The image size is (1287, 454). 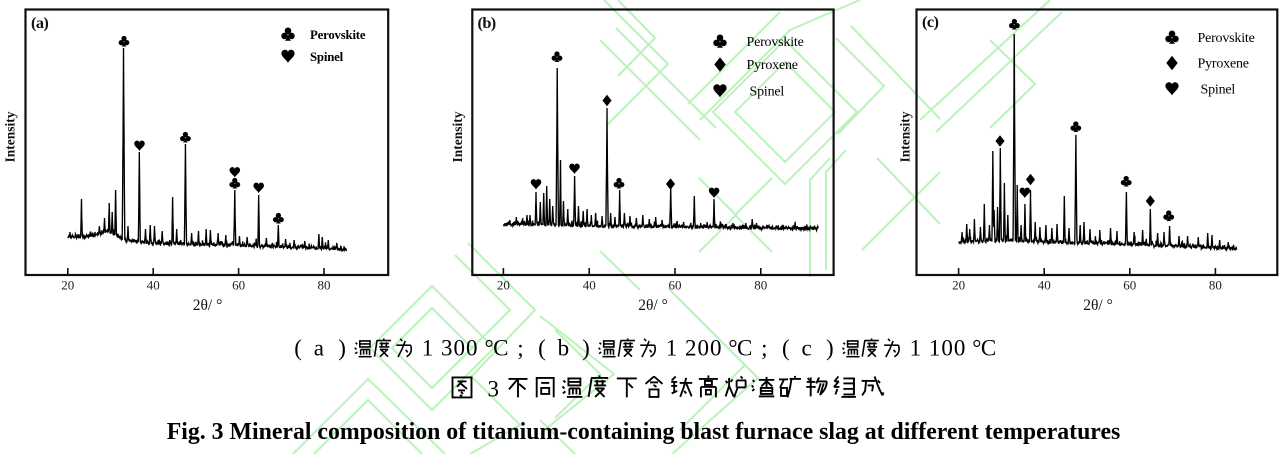 I want to click on svg-text: 1 200, so click(x=694, y=348).